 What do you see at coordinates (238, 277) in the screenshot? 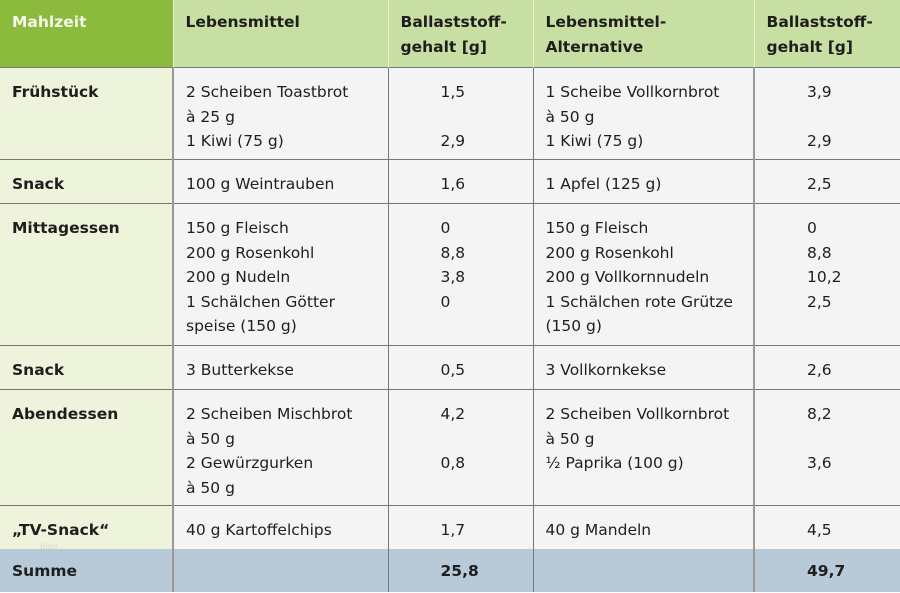
I see `food-item: 200 g Nudeln` at bounding box center [238, 277].